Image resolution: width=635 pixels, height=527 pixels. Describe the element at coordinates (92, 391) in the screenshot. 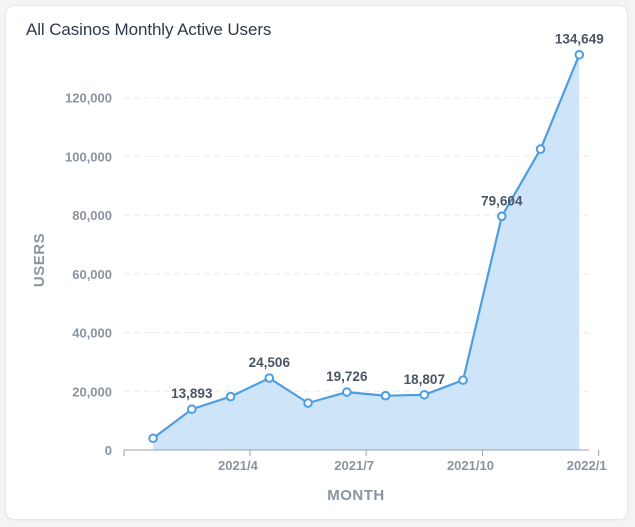

I see `y-tick-label: 20,000` at that location.